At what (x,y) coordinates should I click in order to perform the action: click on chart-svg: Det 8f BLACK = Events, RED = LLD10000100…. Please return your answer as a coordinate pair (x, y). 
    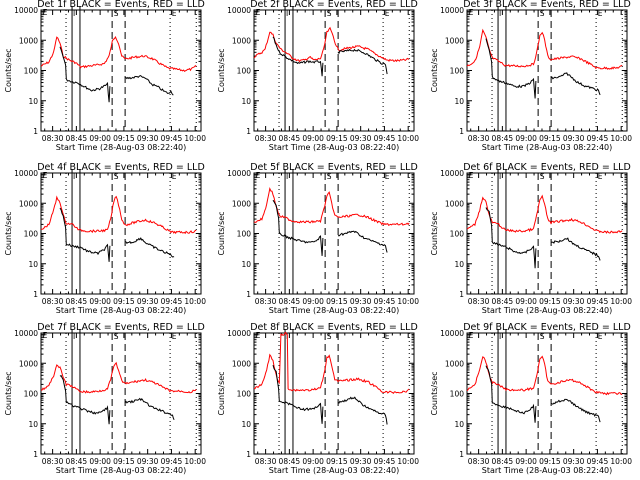
    Looking at the image, I should click on (318, 398).